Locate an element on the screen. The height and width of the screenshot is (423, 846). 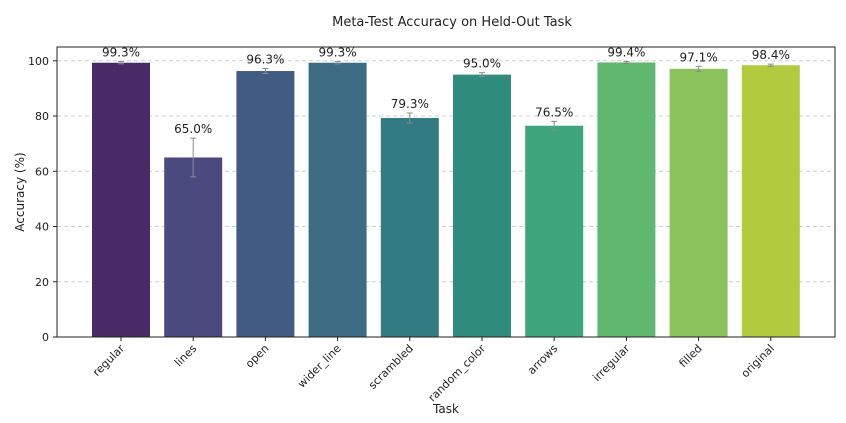
bar-random_color is located at coordinates (482, 205).